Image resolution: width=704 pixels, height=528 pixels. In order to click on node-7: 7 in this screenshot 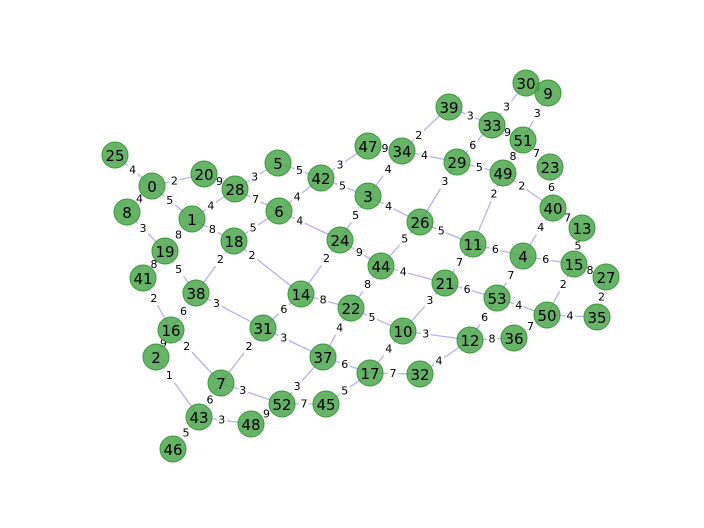, I will do `click(221, 383)`.